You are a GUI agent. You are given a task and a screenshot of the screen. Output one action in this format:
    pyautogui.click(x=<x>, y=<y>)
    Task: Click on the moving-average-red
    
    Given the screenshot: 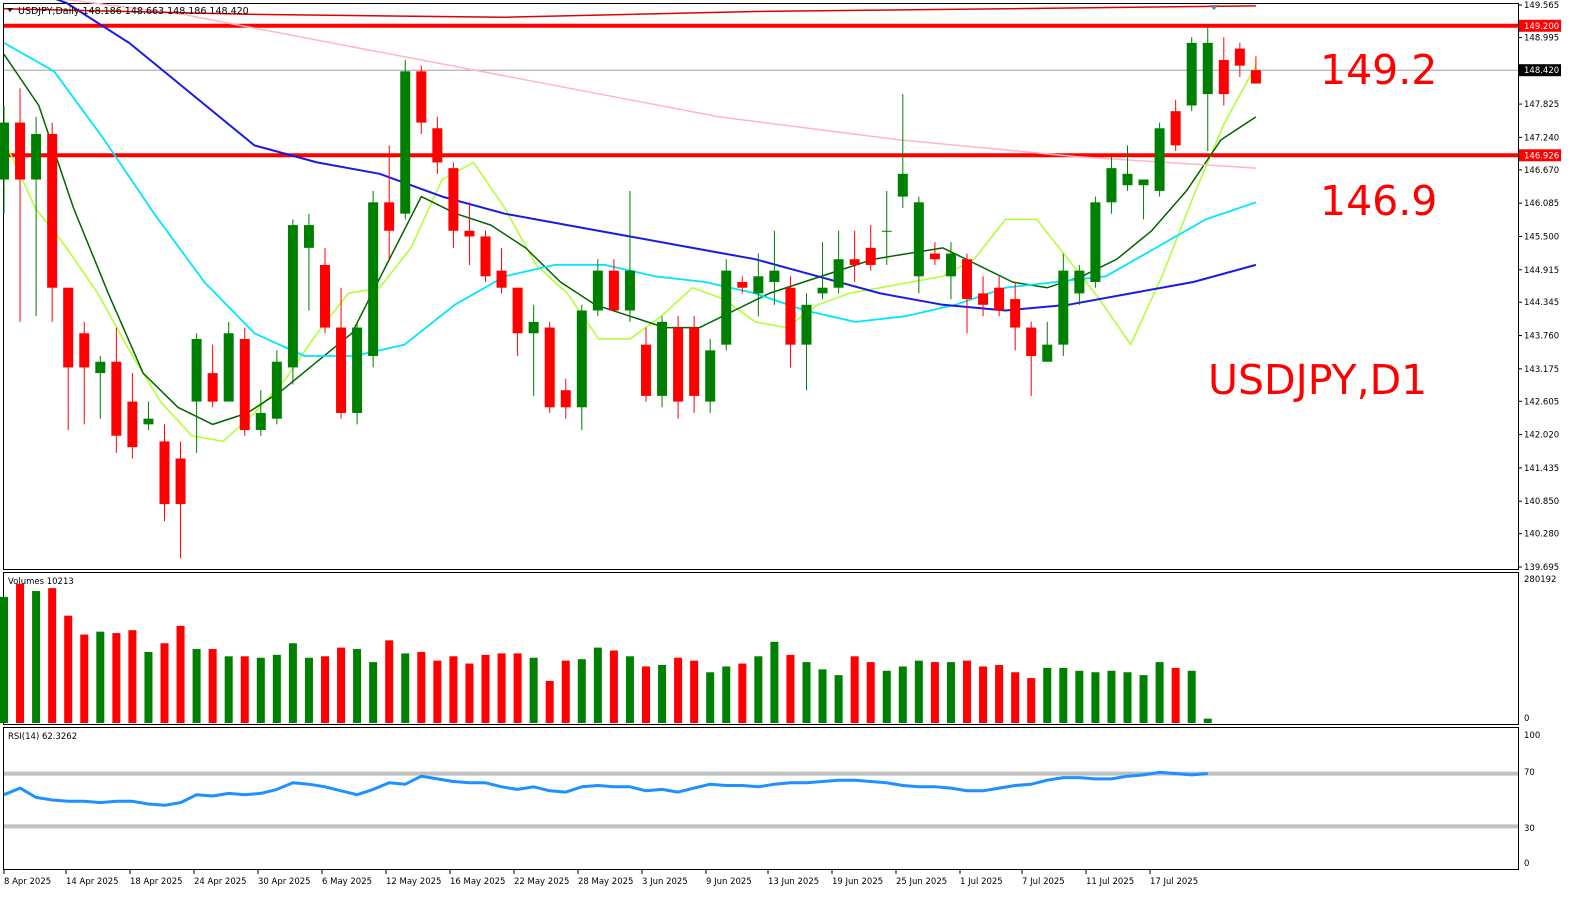 What is the action you would take?
    pyautogui.click(x=629, y=11)
    